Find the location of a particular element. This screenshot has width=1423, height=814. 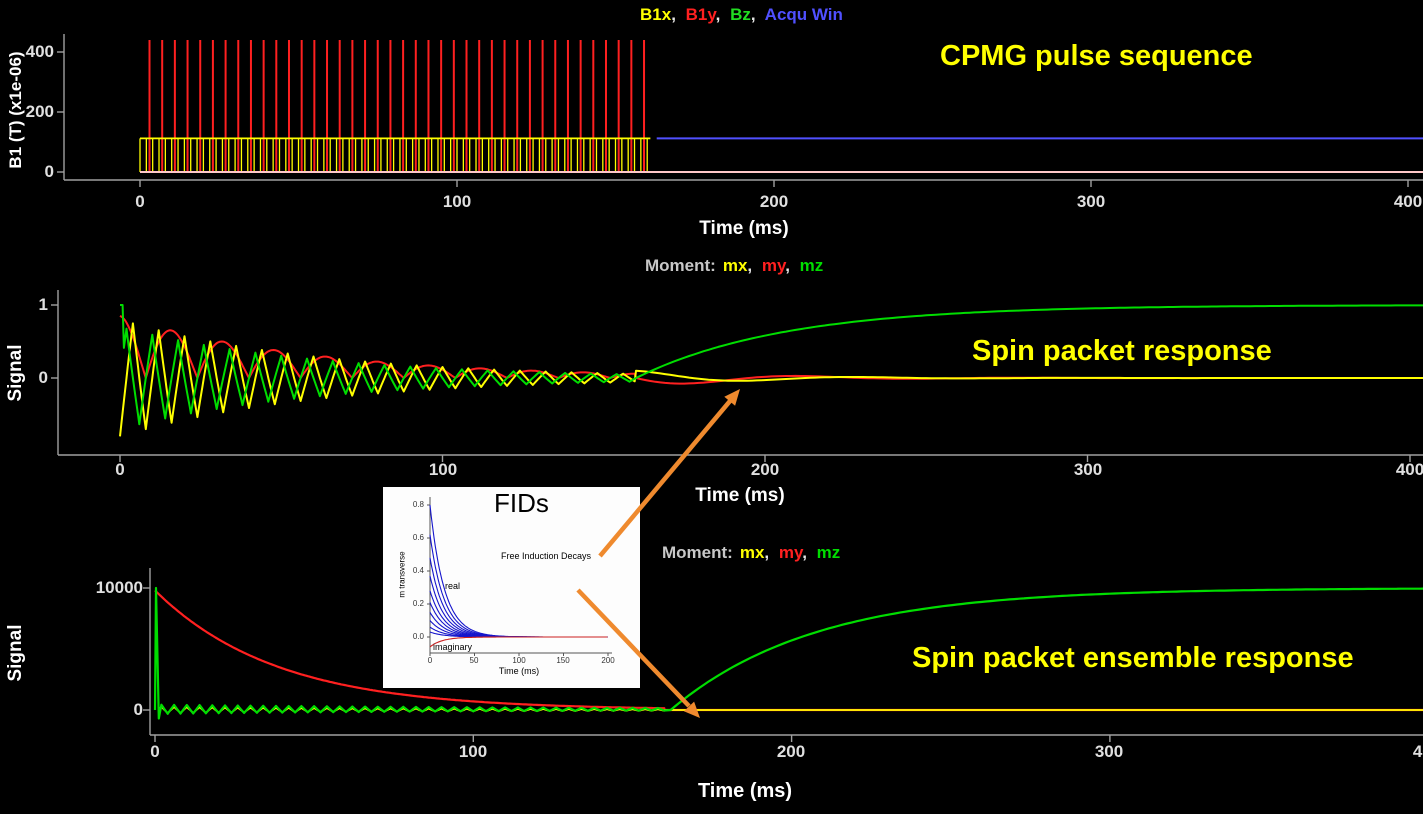

packet-mz-curve is located at coordinates (771, 365).